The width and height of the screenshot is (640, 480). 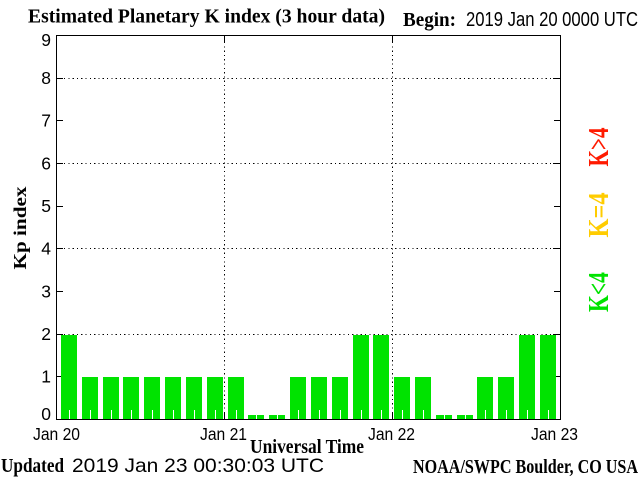 I want to click on svg-text: K<4, so click(x=599, y=292).